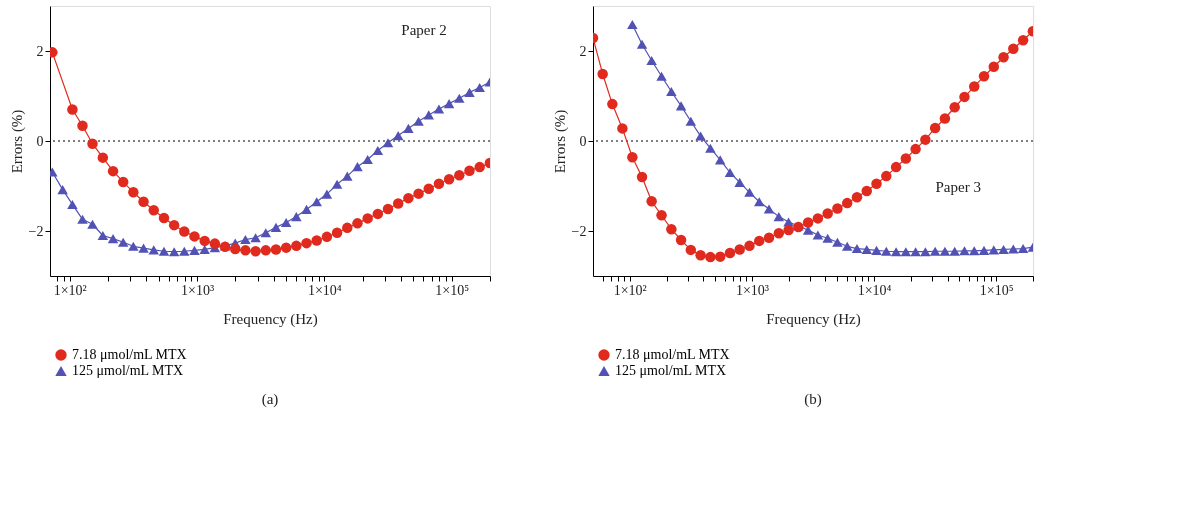  Describe the element at coordinates (424, 30) in the screenshot. I see `annotation: Paper 2` at that location.